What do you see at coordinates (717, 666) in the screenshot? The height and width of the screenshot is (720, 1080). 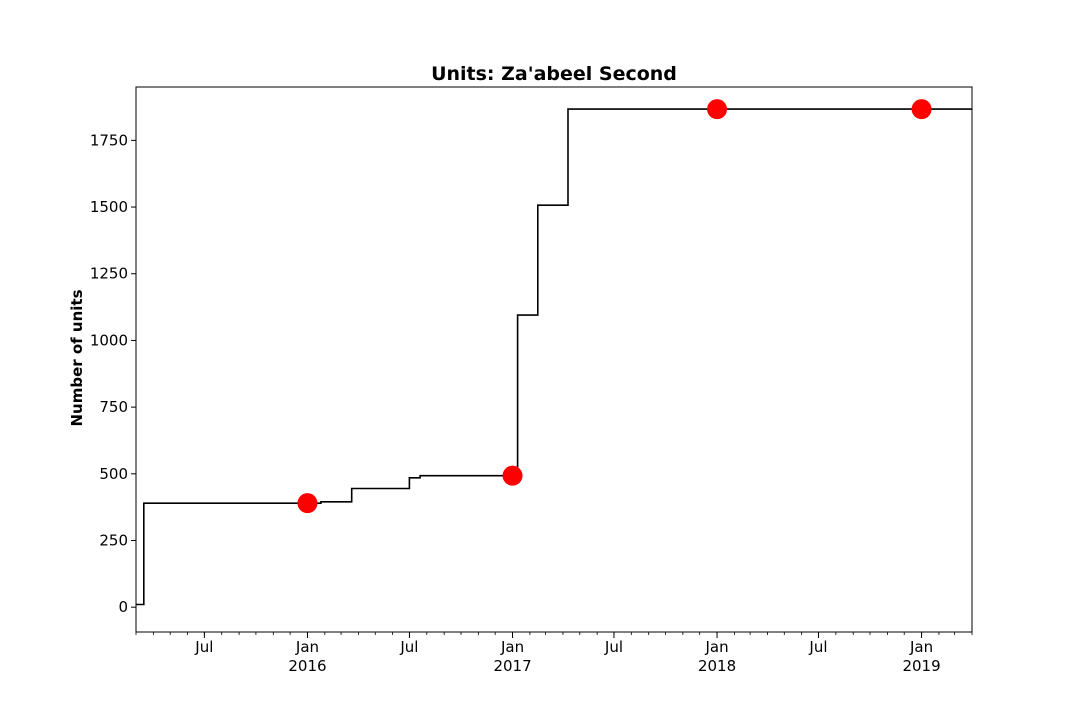 I see `x-tick-year-label: 2018` at bounding box center [717, 666].